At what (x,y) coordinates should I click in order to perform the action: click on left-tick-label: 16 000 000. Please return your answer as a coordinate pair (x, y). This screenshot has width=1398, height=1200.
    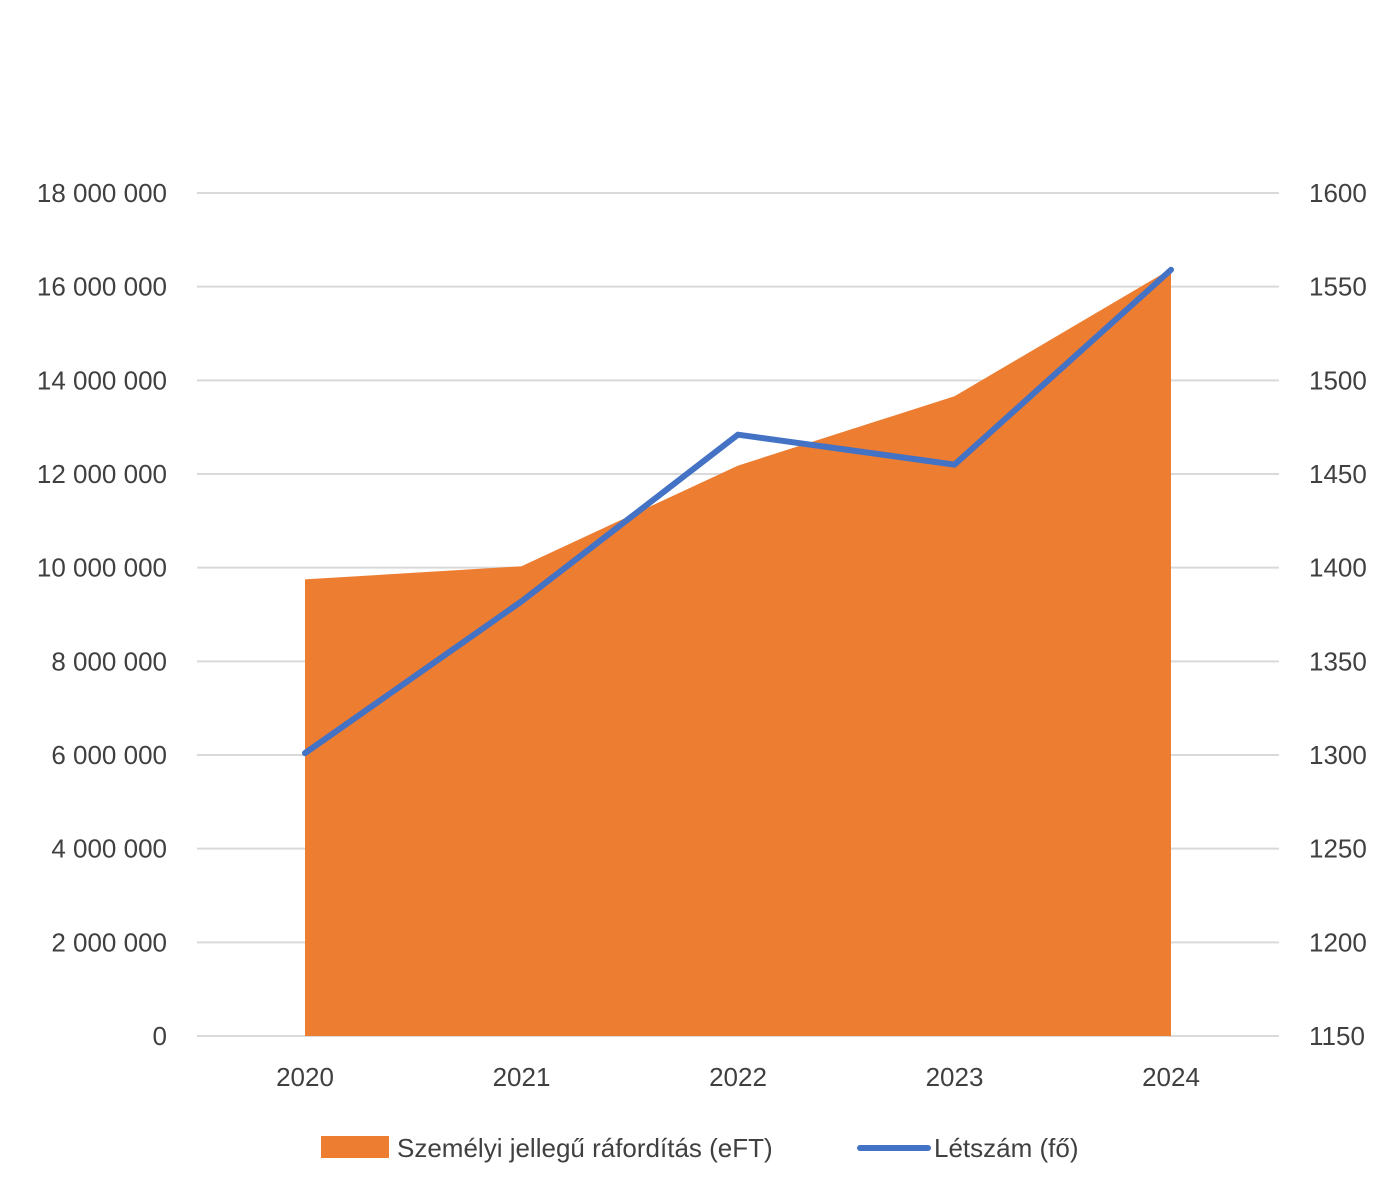
    Looking at the image, I should click on (102, 287).